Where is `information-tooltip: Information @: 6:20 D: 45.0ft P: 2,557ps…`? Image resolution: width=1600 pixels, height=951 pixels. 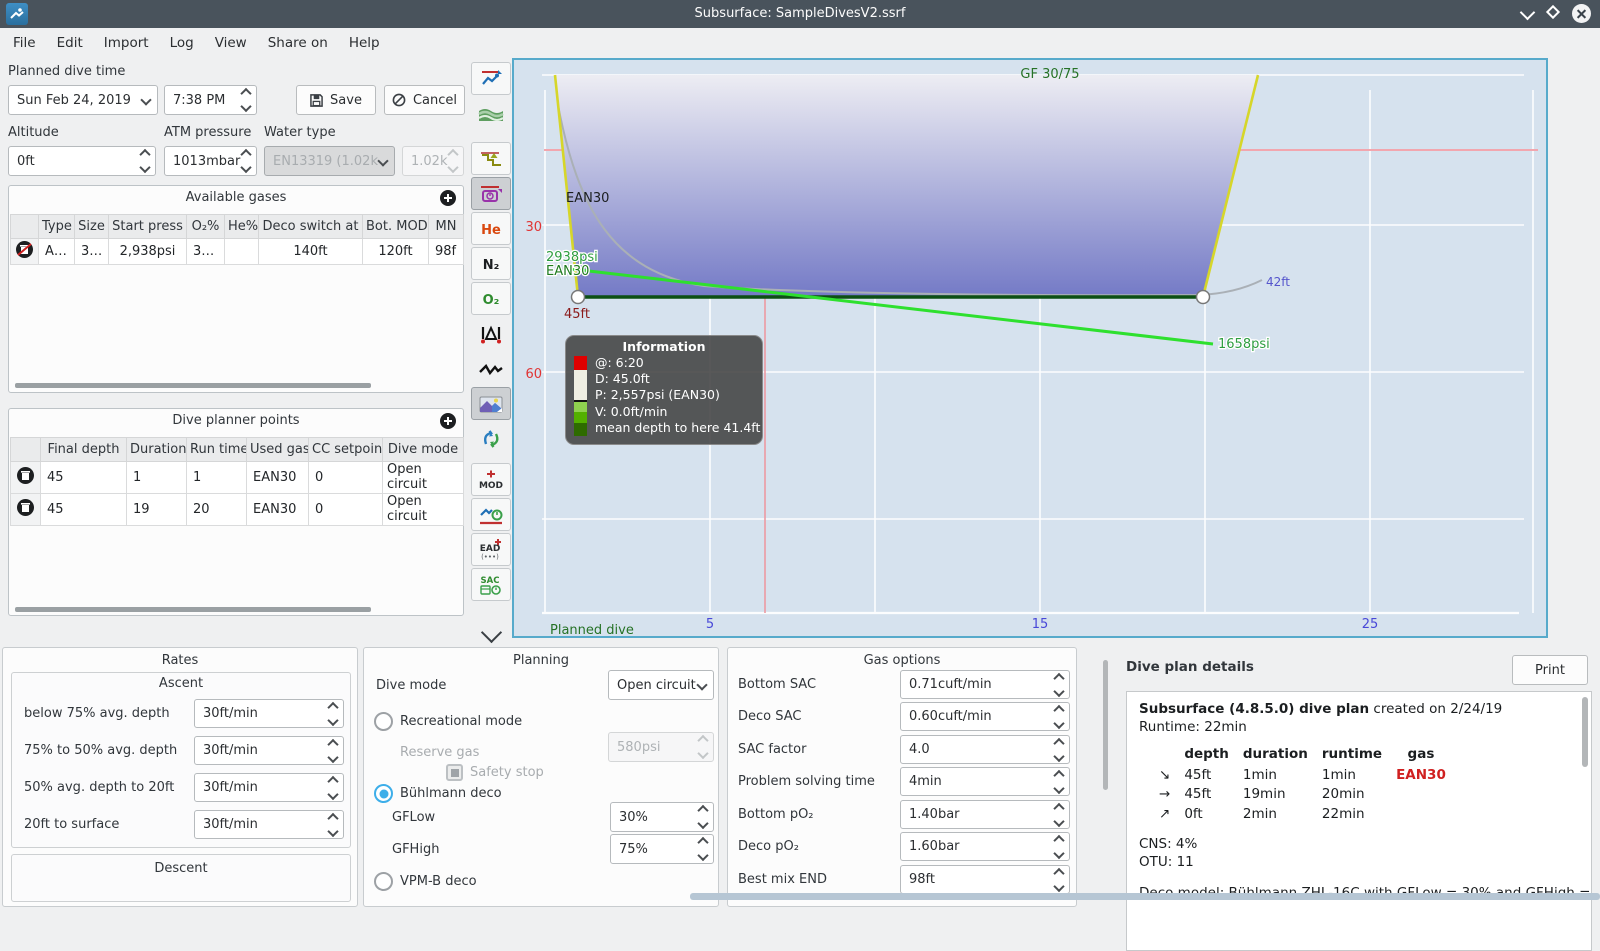
information-tooltip: Information @: 6:20 D: 45.0ft P: 2,557ps… is located at coordinates (664, 390).